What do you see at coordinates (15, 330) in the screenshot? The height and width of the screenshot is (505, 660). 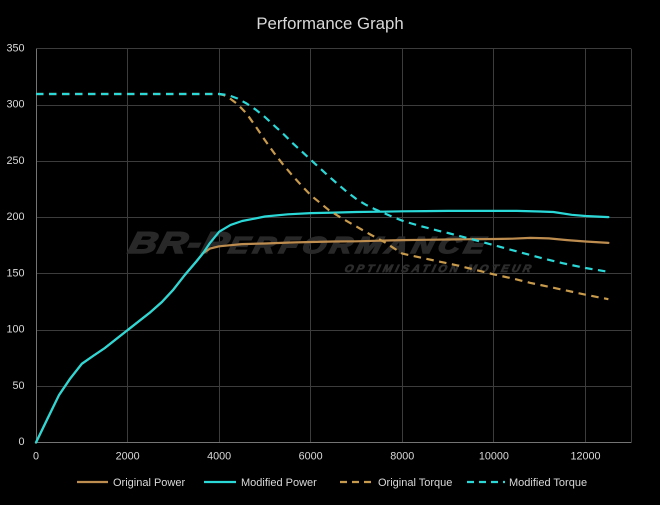 I see `svg-text: 100` at bounding box center [15, 330].